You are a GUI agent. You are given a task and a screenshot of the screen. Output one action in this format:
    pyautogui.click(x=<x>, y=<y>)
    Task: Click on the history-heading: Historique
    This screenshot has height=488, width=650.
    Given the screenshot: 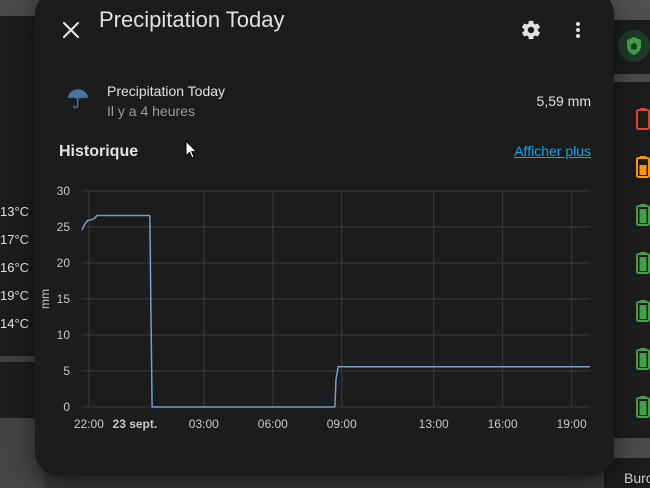 What is the action you would take?
    pyautogui.click(x=99, y=151)
    